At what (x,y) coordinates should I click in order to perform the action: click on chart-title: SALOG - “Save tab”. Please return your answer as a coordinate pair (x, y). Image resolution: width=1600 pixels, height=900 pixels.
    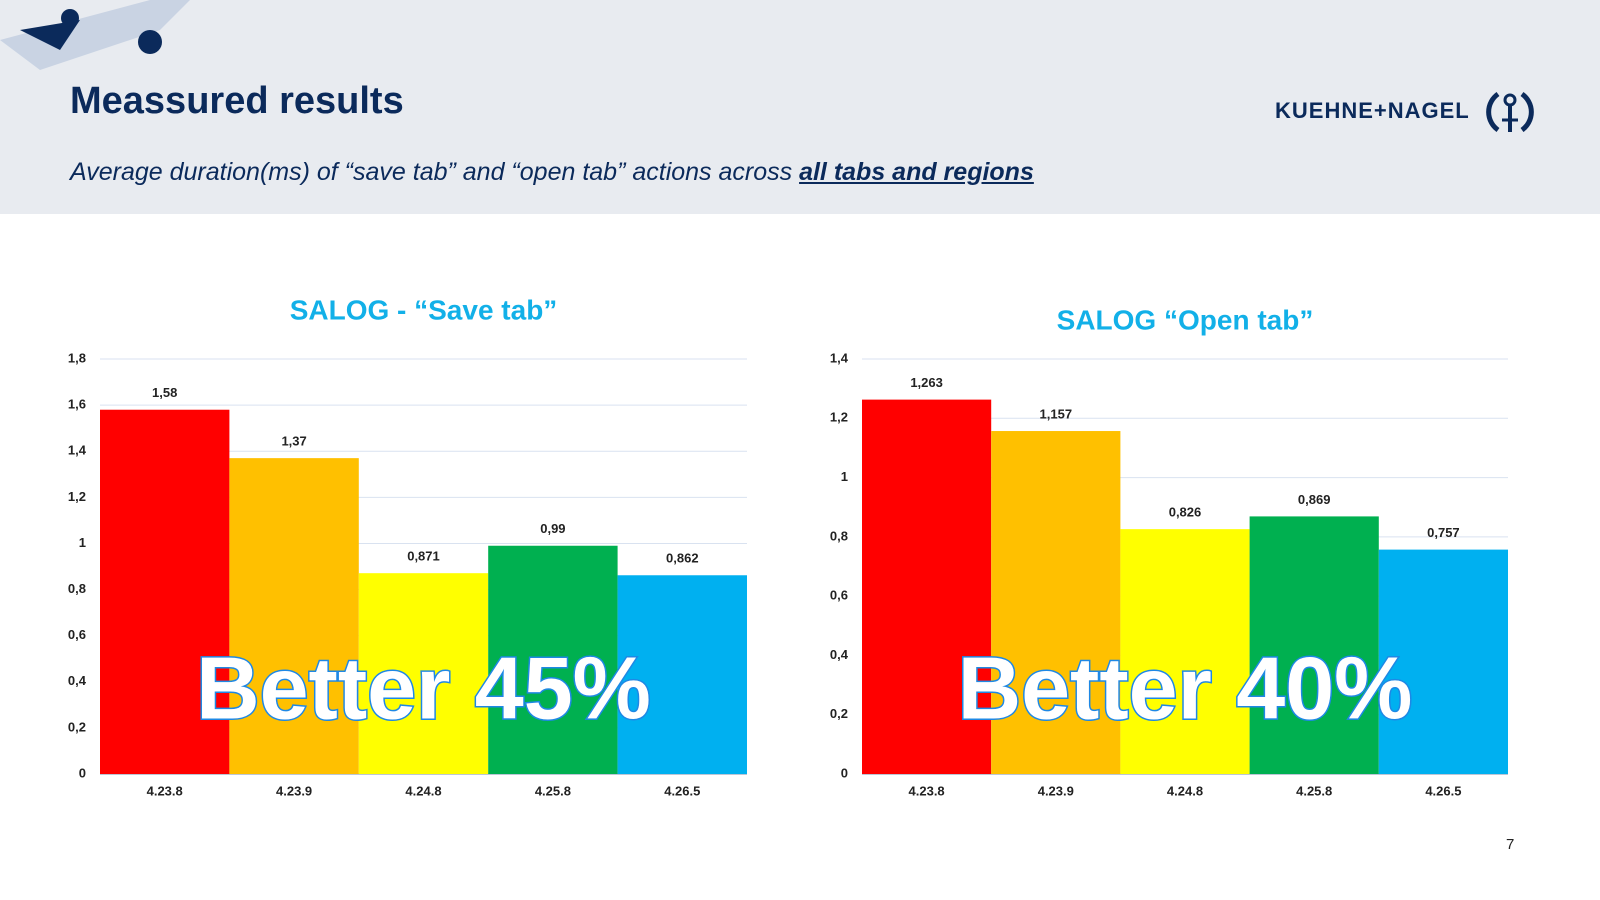
    Looking at the image, I should click on (424, 309).